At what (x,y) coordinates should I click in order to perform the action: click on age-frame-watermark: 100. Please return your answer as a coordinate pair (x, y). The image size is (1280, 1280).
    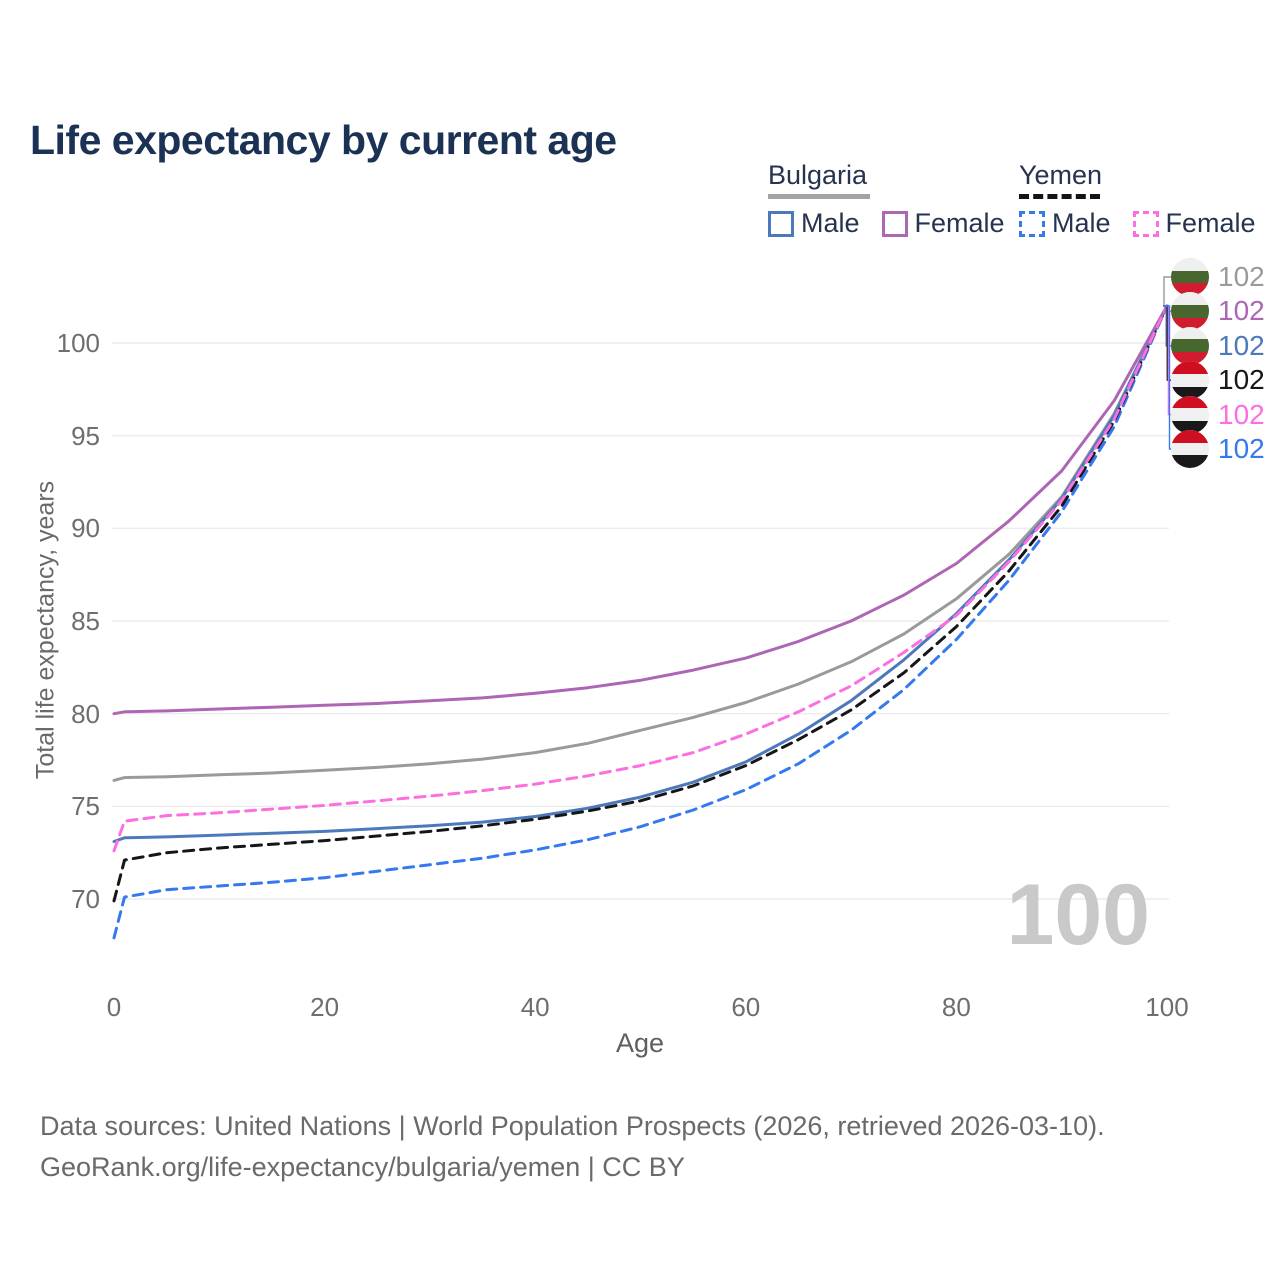
    Looking at the image, I should click on (1078, 915).